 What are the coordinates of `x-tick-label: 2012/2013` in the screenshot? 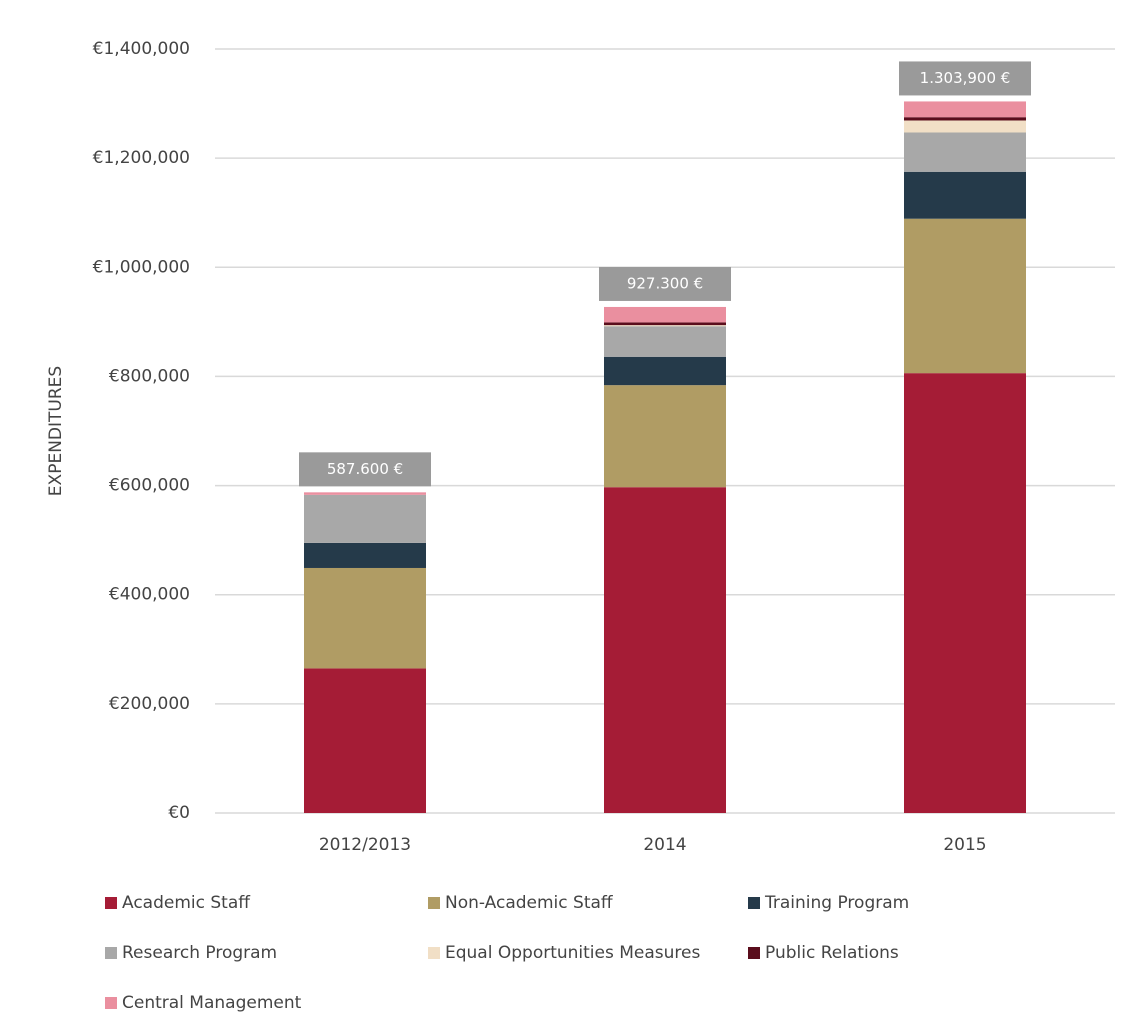 It's located at (365, 845).